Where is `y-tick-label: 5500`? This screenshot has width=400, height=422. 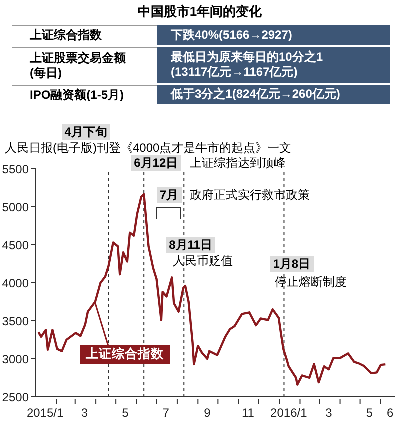 y-tick-label: 5500 is located at coordinates (16, 169).